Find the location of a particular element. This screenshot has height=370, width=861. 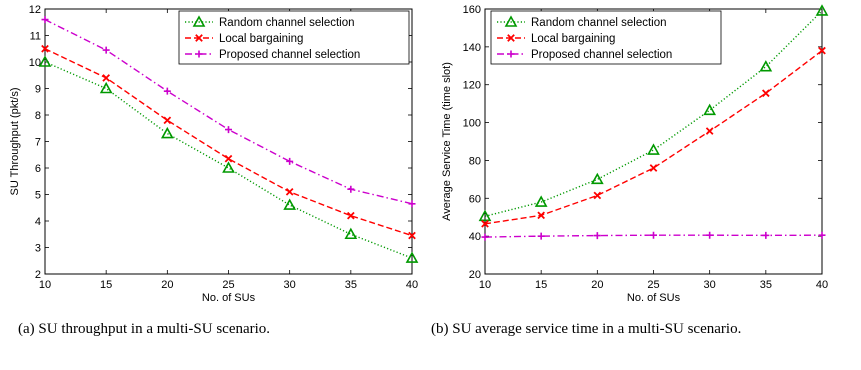

y-axis-label: SU Throughput (pkt/s) is located at coordinates (15, 141).